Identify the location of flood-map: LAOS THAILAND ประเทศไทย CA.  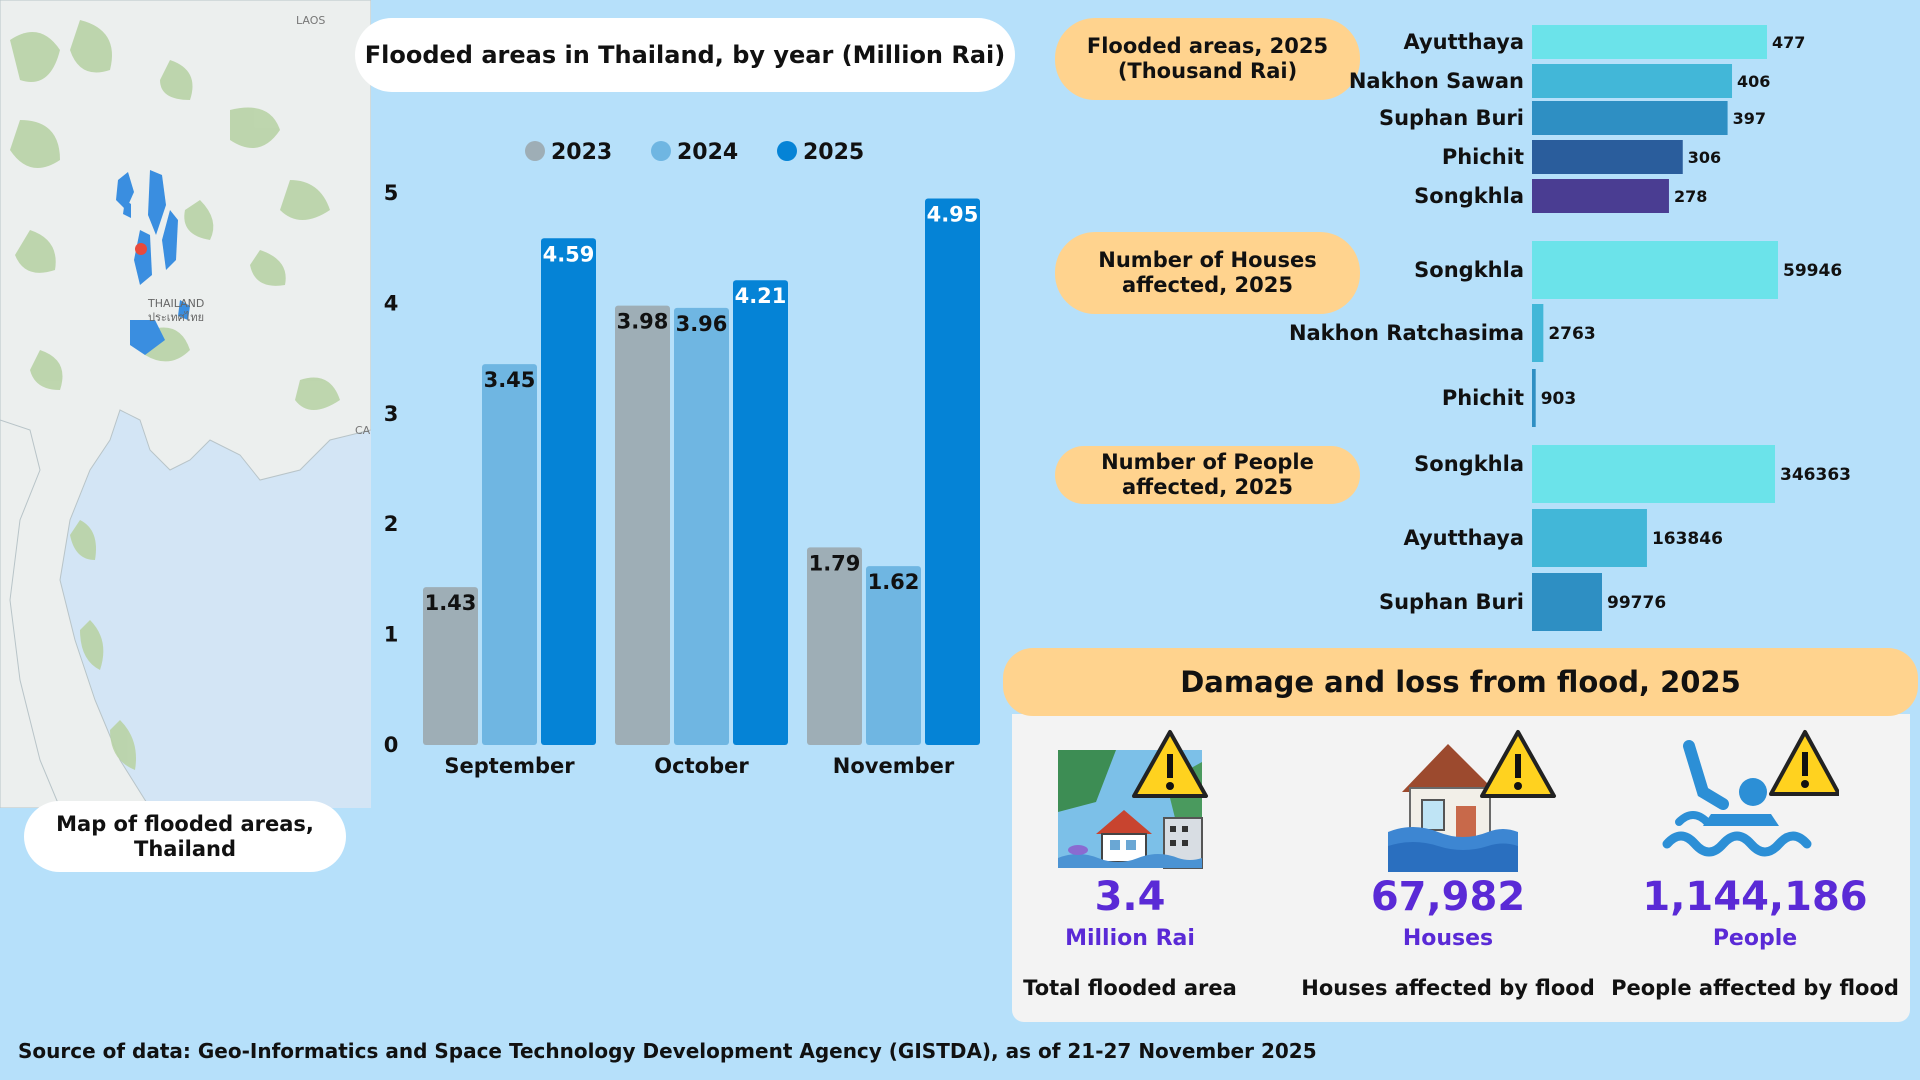
(185, 404).